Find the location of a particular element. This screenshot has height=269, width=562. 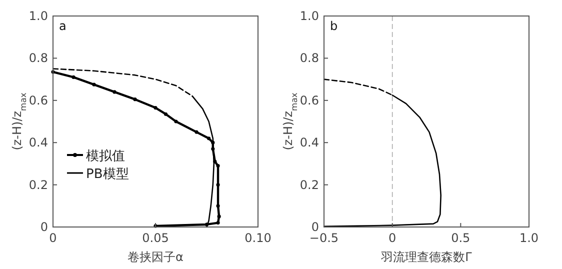

legend-label: 模拟值 is located at coordinates (105, 156).